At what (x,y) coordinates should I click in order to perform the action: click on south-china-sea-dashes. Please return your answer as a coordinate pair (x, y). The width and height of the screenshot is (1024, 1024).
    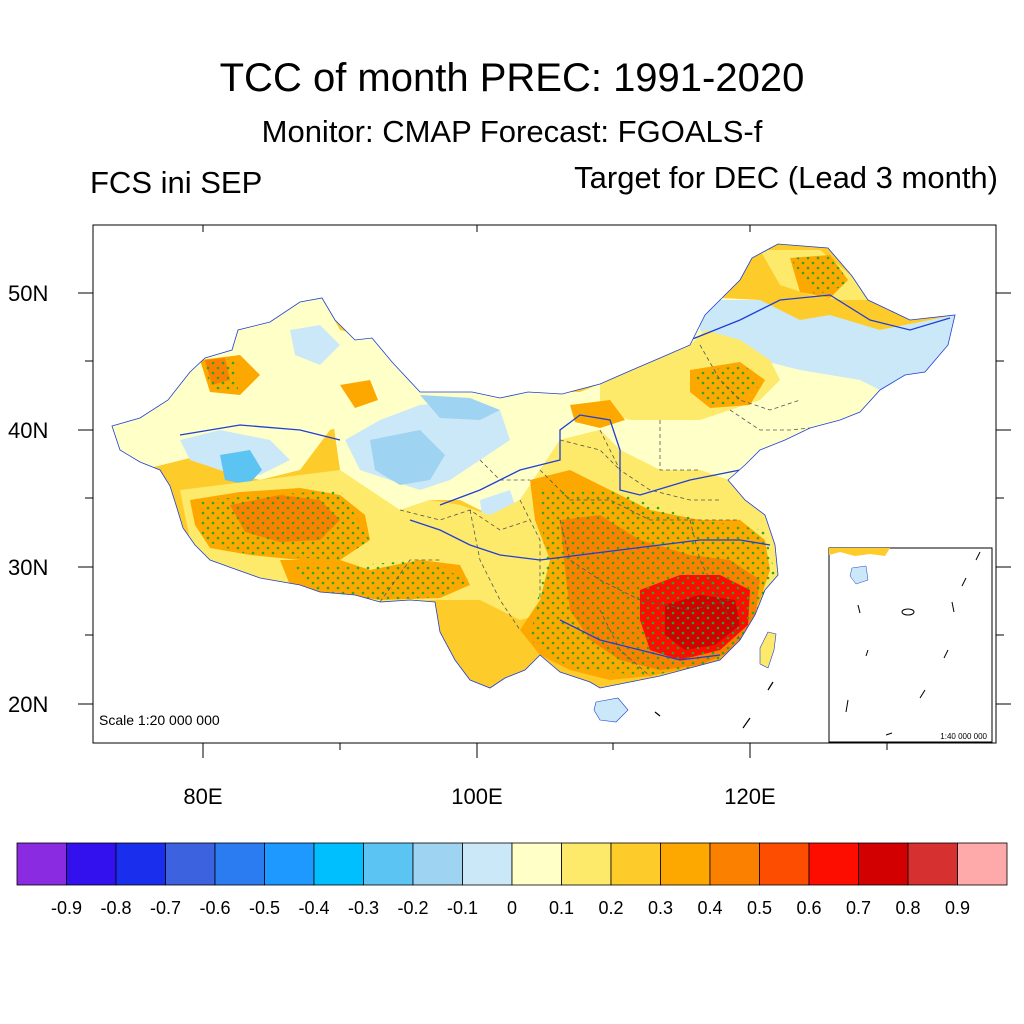
    Looking at the image, I should click on (714, 705).